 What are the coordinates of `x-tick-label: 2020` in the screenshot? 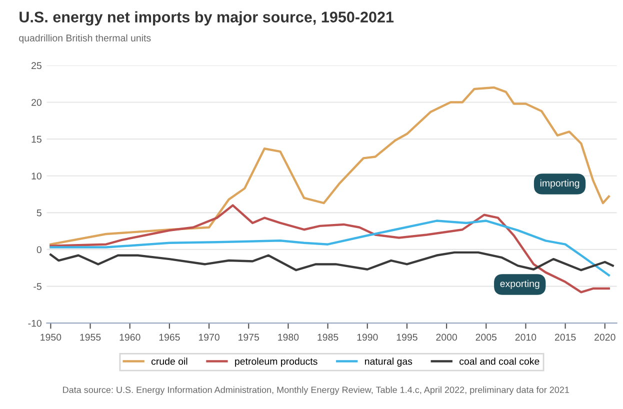 It's located at (605, 337).